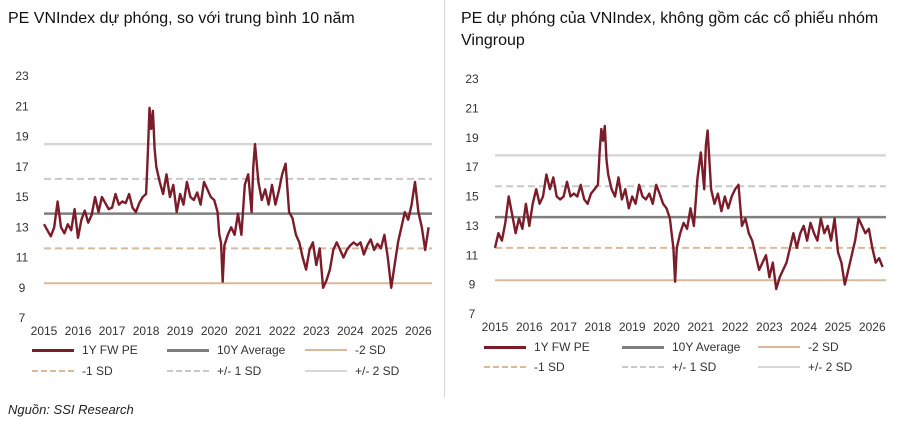 The width and height of the screenshot is (900, 438). Describe the element at coordinates (444, 199) in the screenshot. I see `panel-divider` at that location.